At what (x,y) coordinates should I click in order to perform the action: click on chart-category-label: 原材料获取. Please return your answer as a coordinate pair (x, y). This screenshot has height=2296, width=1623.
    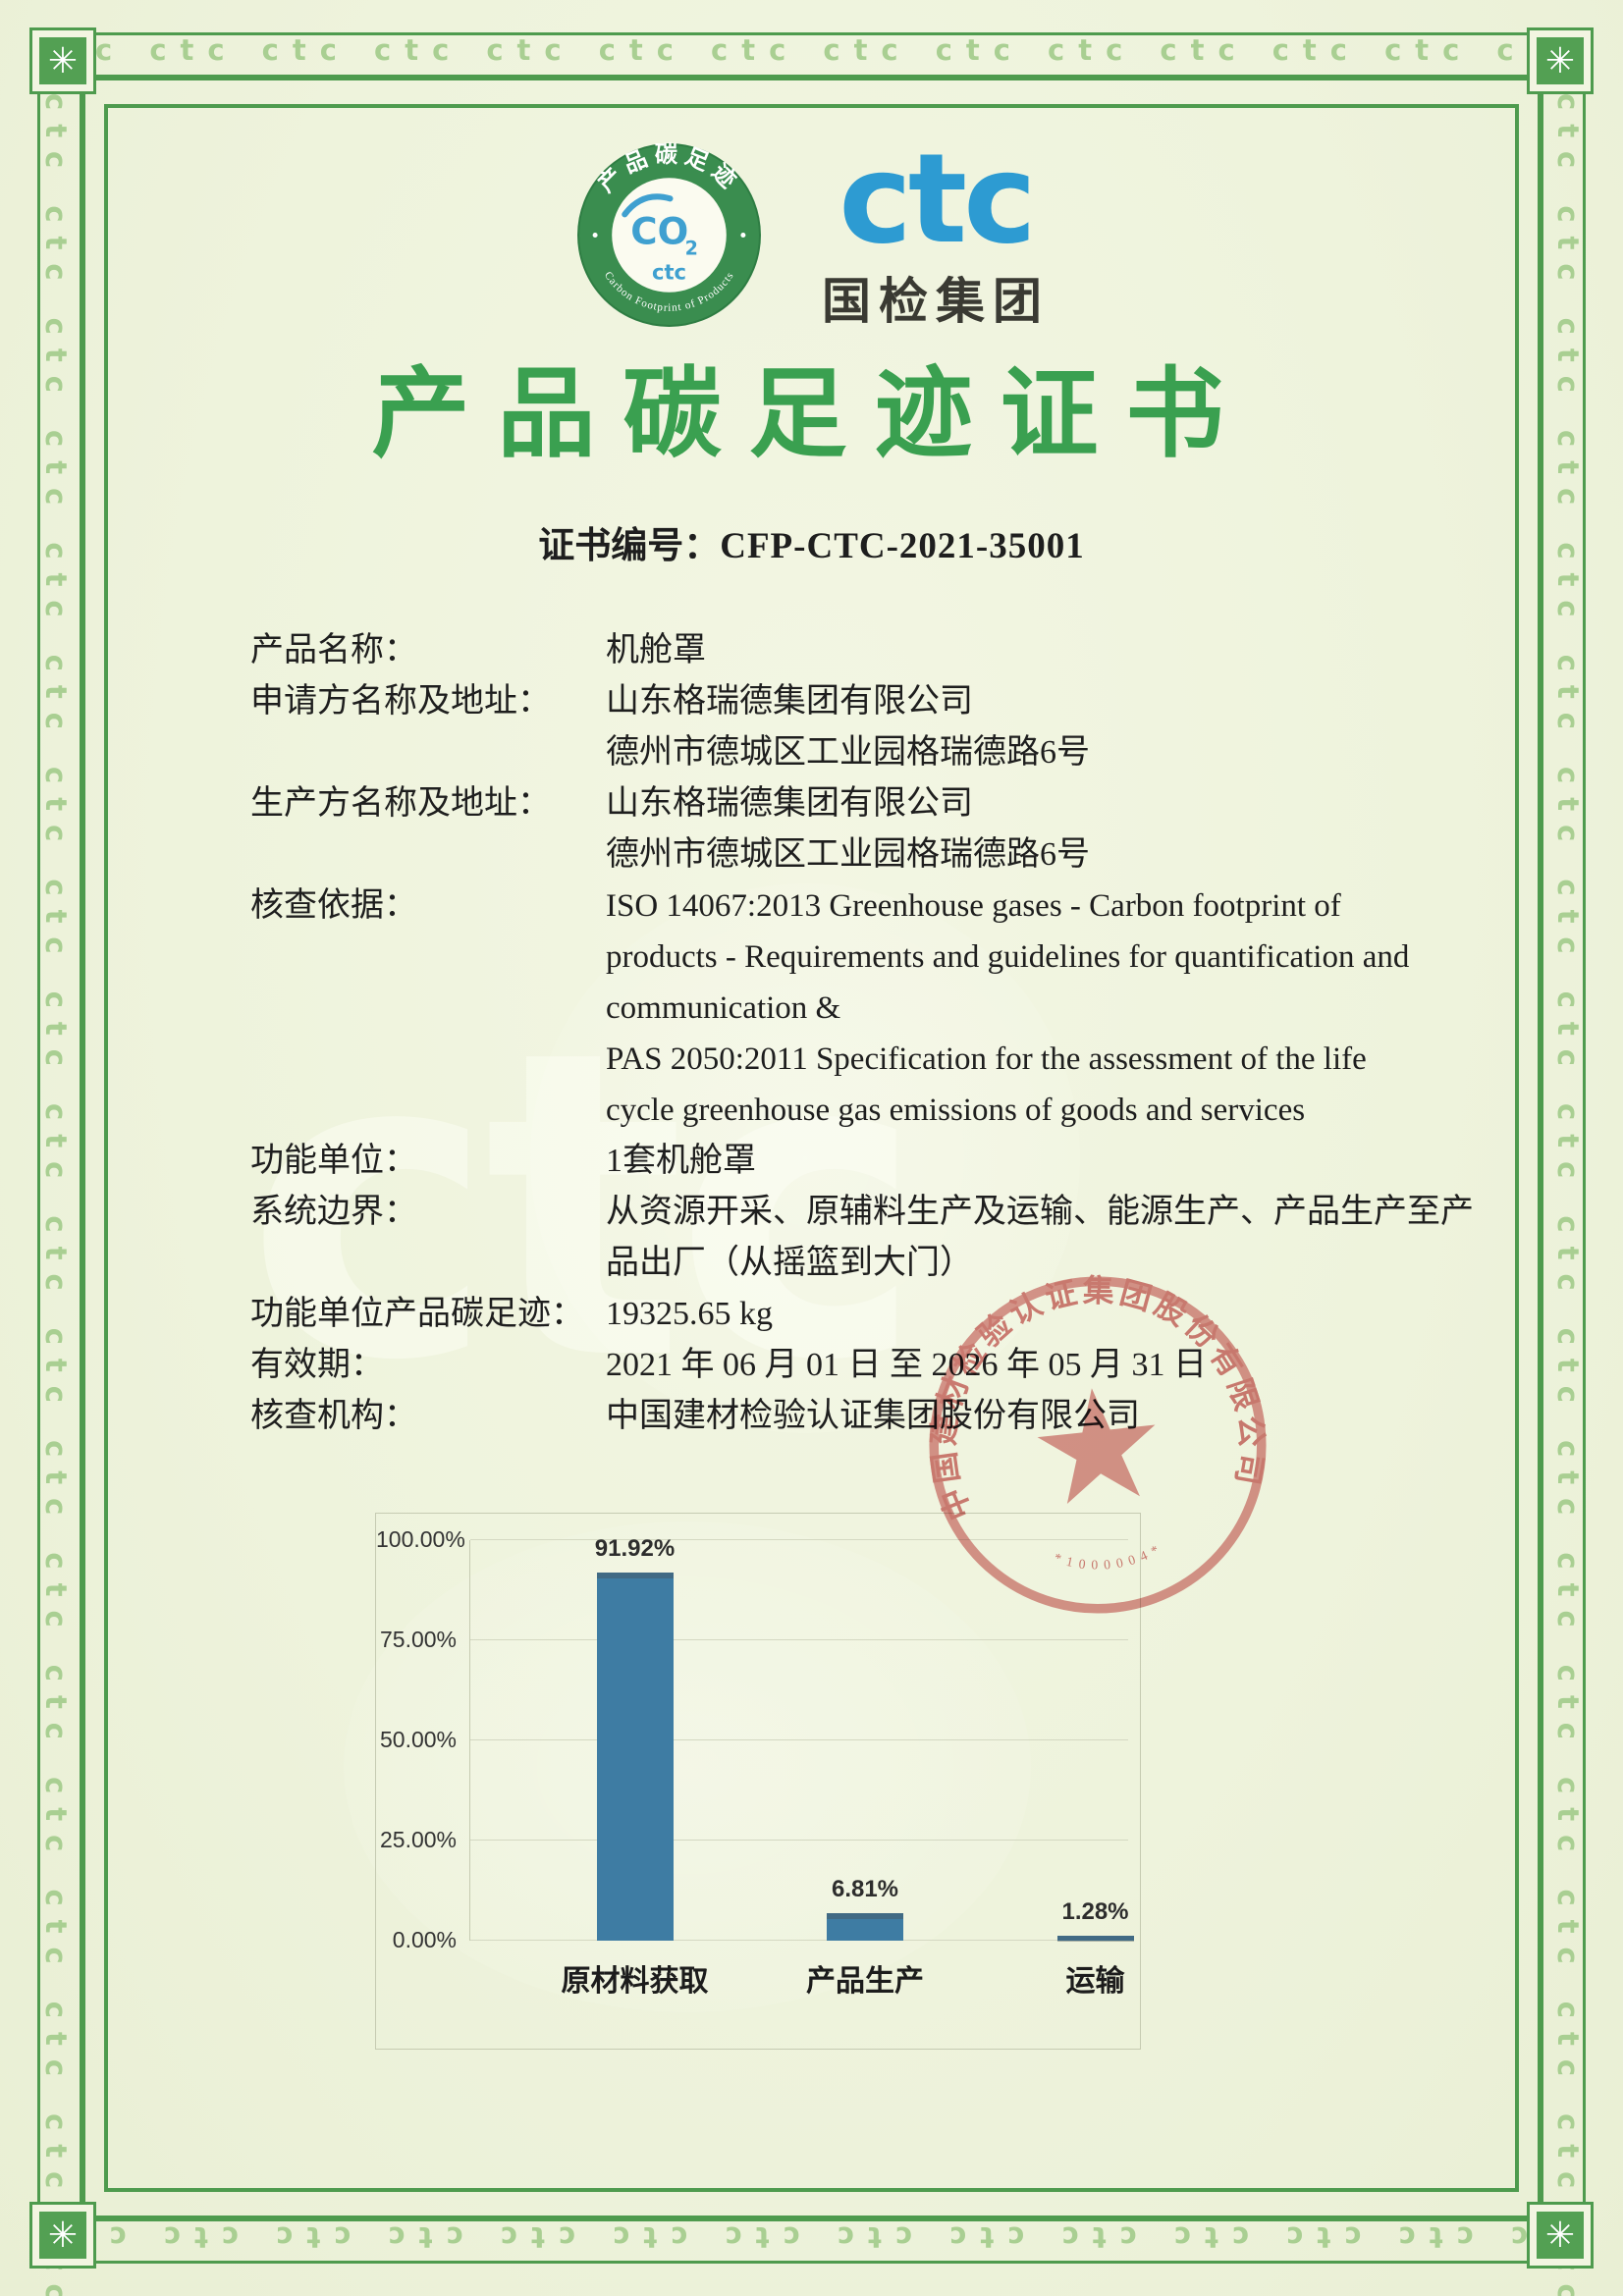
    Looking at the image, I should click on (635, 1981).